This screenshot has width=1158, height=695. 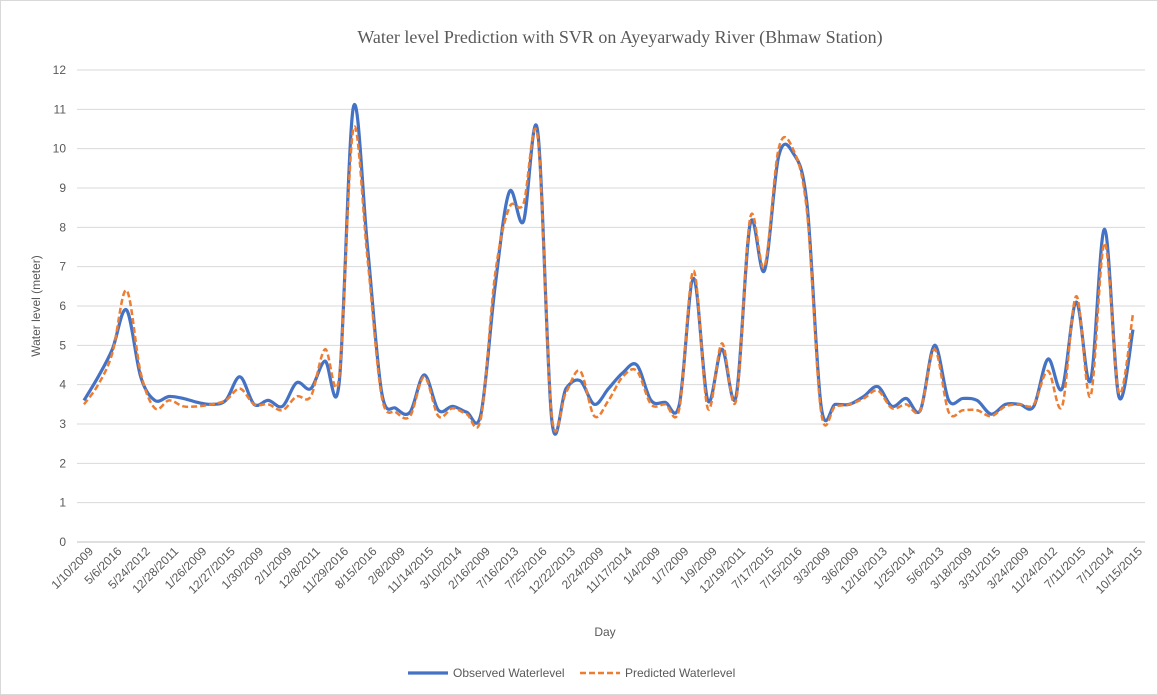 What do you see at coordinates (60, 70) in the screenshot?
I see `y-tick-label: 12` at bounding box center [60, 70].